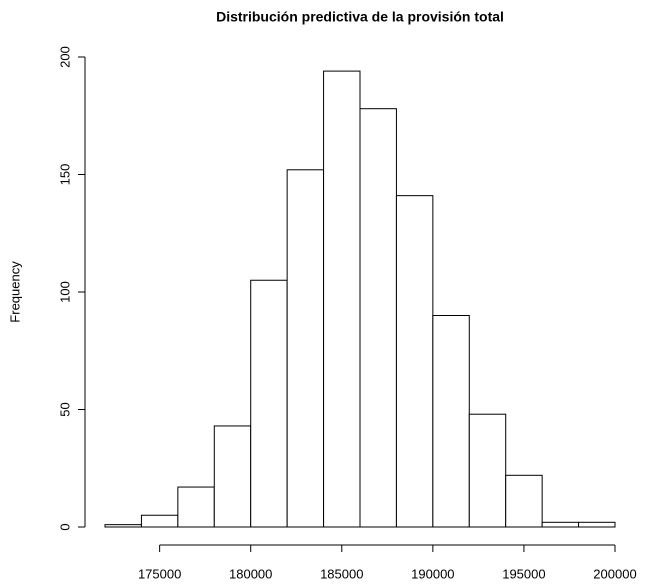 Image resolution: width=647 pixels, height=588 pixels. What do you see at coordinates (64, 409) in the screenshot?
I see `y-tick-label: 50` at bounding box center [64, 409].